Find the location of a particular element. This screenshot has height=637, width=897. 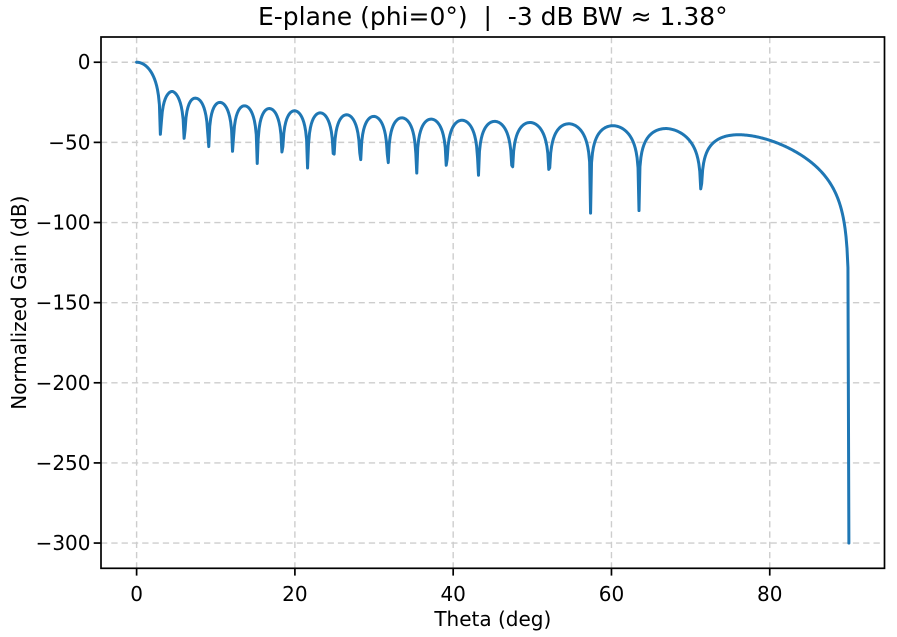

x-tick-label: 20 is located at coordinates (294, 594).